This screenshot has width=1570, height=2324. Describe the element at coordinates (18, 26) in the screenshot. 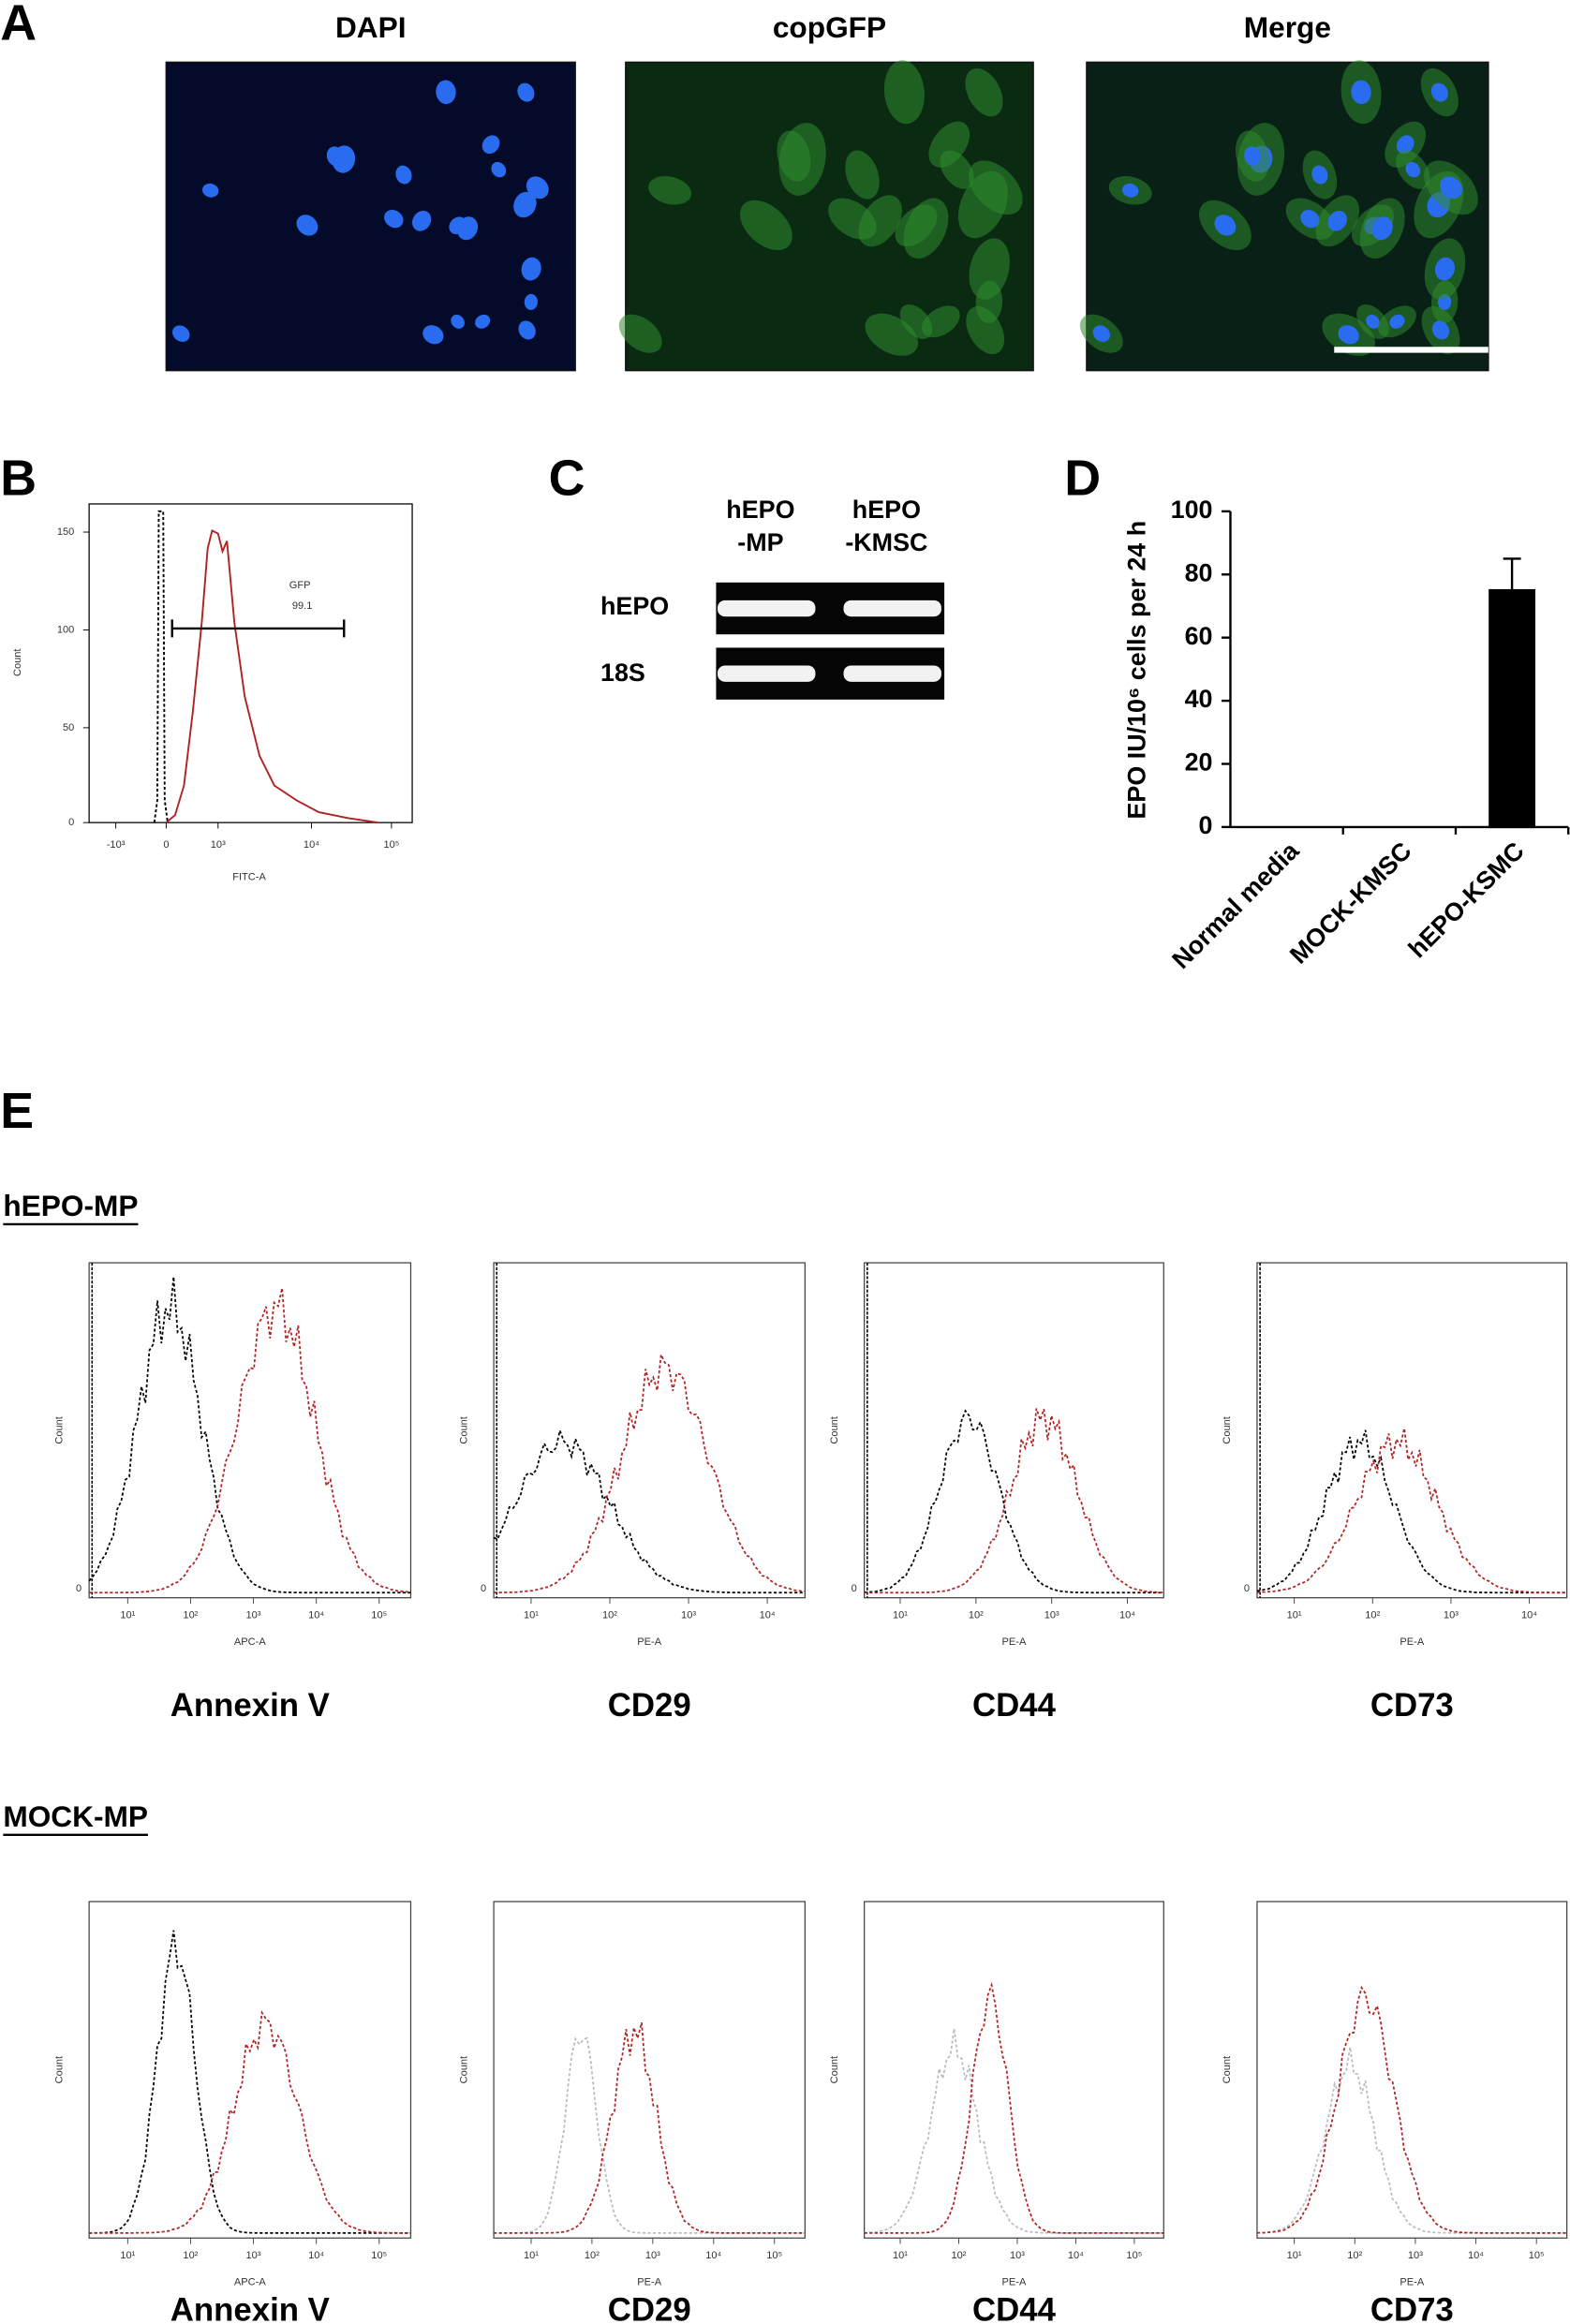

I see `panel-label: A` at that location.